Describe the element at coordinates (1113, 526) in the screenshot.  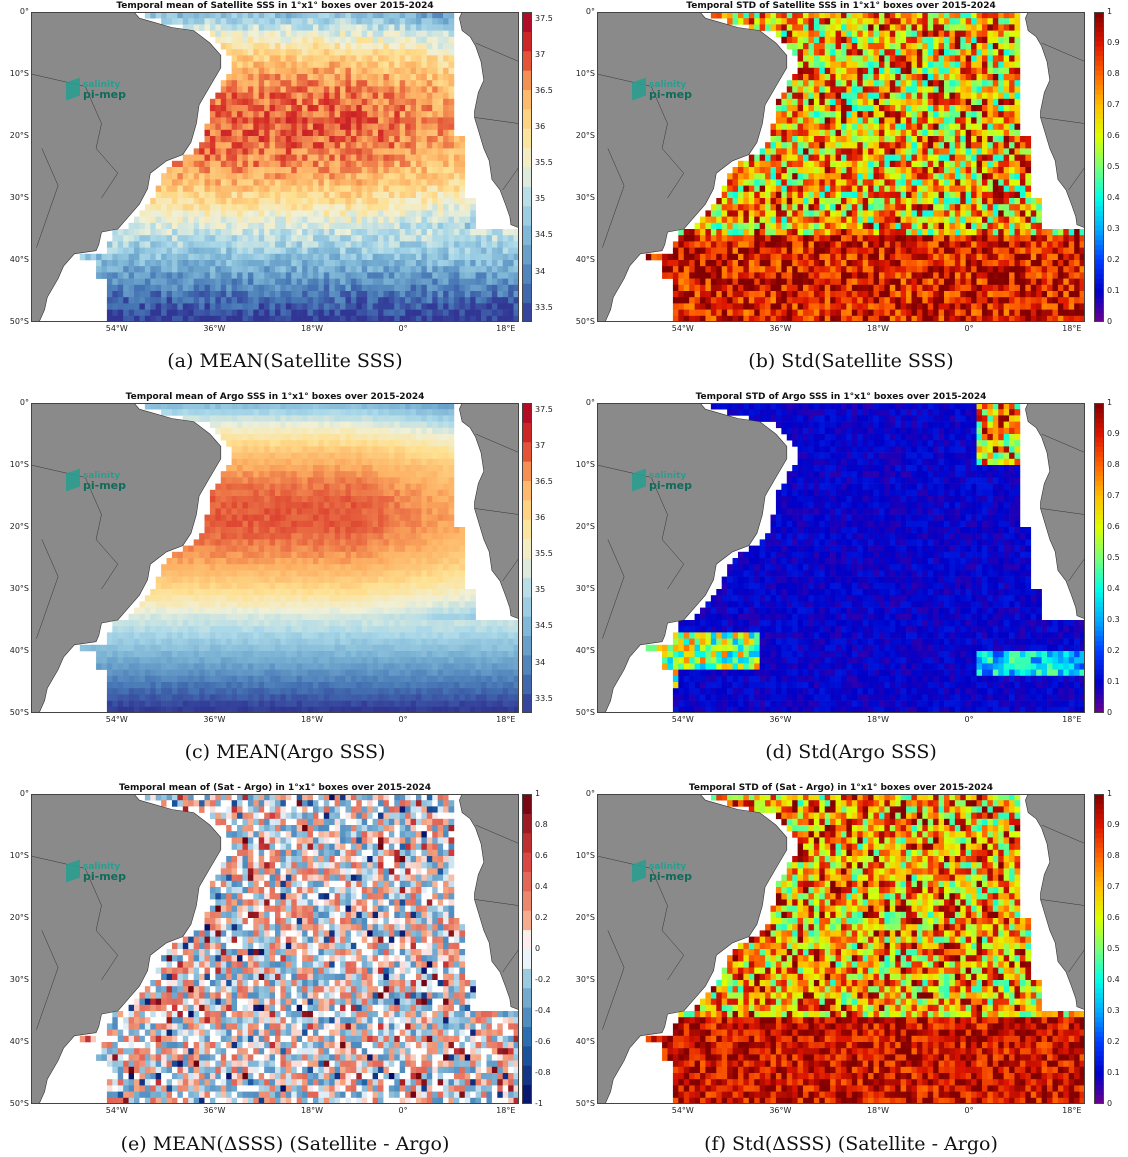
I see `colorbar-tick-label: 0.6` at that location.